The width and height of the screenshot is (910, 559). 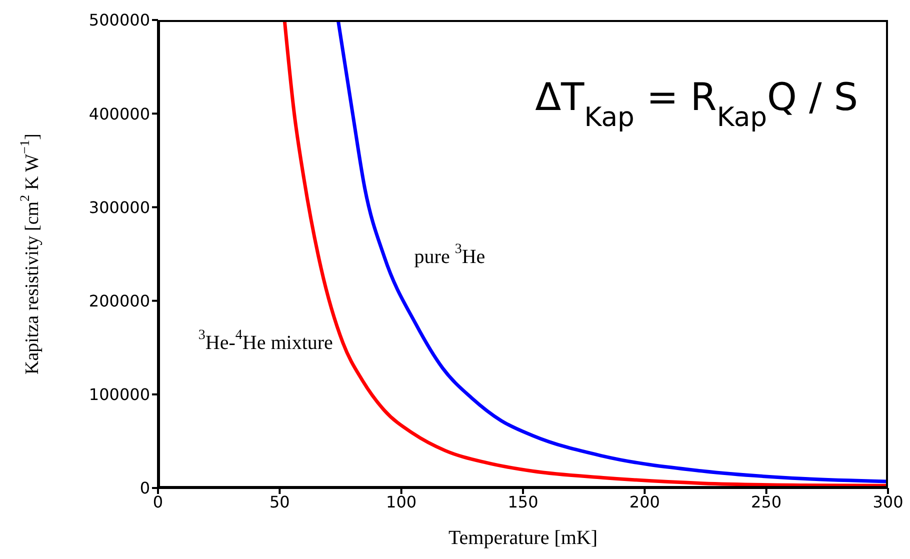 What do you see at coordinates (401, 502) in the screenshot?
I see `x-tick-label: 100` at bounding box center [401, 502].